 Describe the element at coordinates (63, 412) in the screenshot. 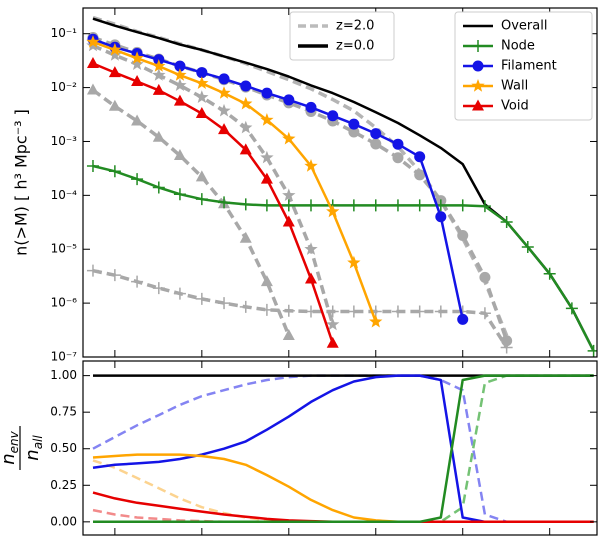

I see `y-tick-label: 0.75` at that location.